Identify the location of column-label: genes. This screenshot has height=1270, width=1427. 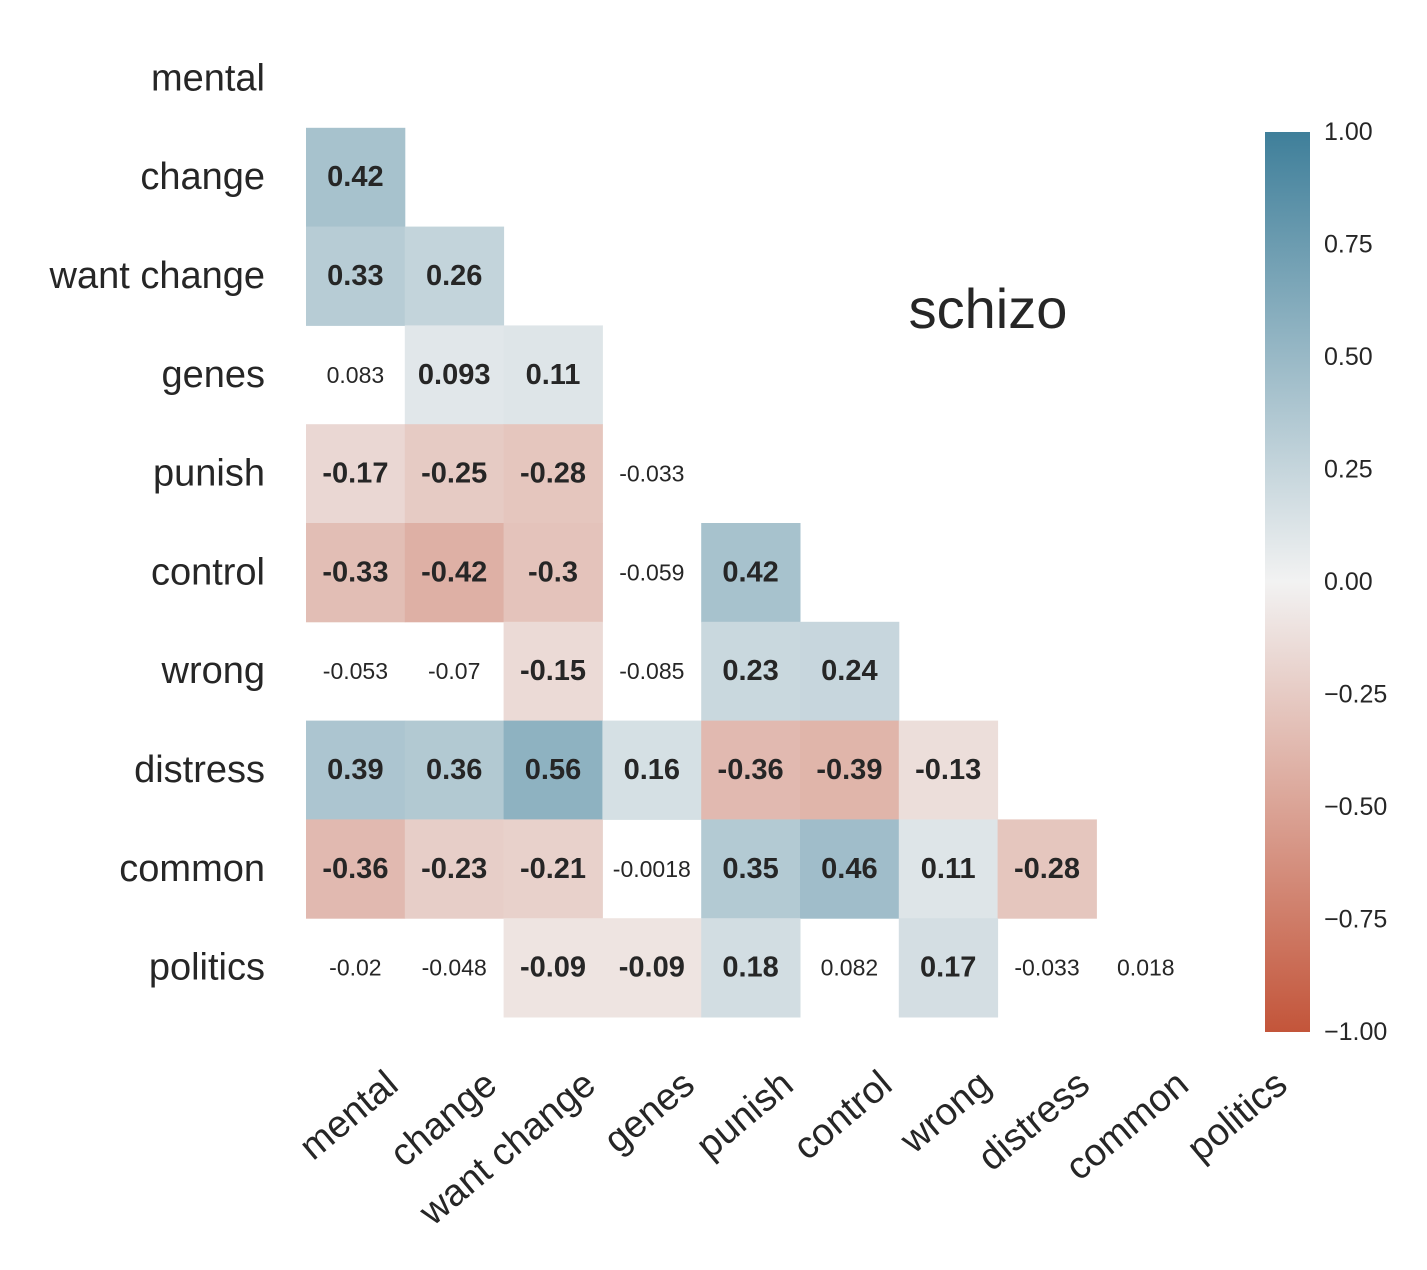
(649, 1112).